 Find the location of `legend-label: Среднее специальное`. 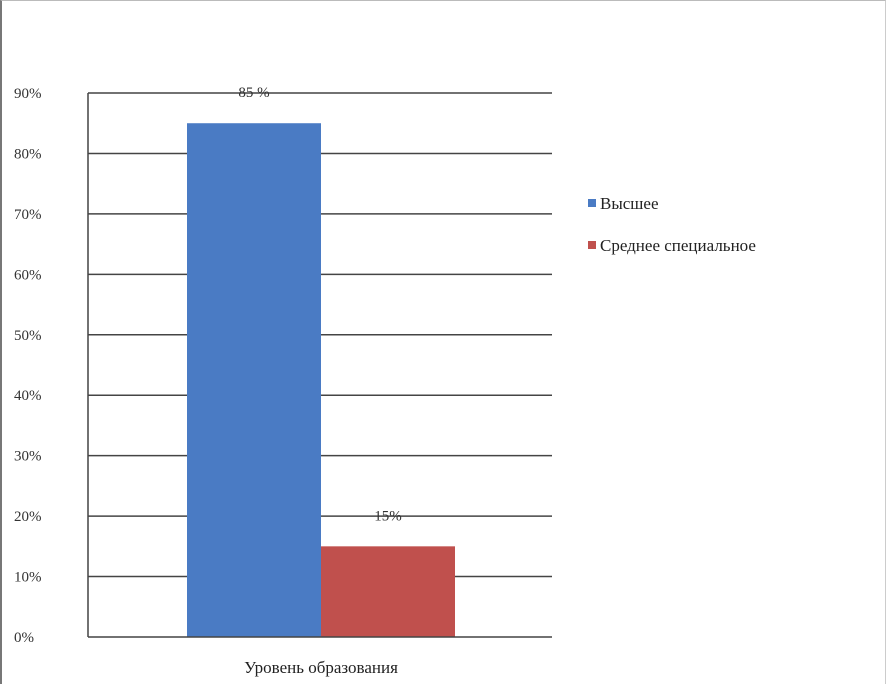

legend-label: Среднее специальное is located at coordinates (678, 245).